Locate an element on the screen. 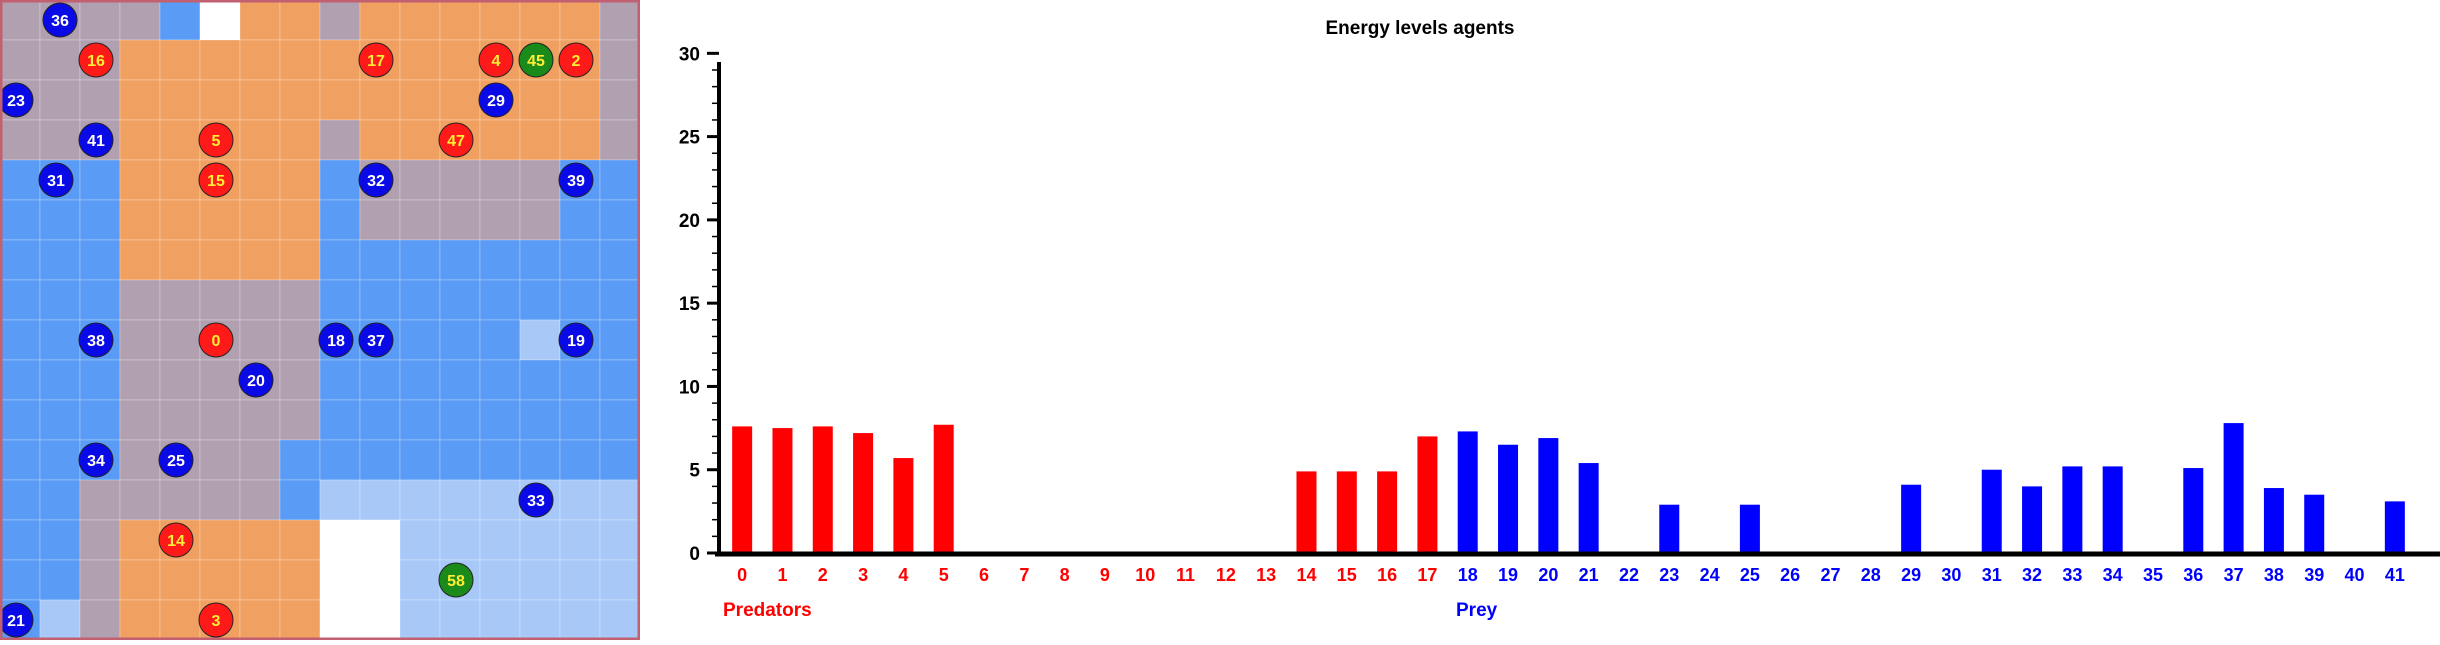  x-tick-label: 15 is located at coordinates (1347, 575).